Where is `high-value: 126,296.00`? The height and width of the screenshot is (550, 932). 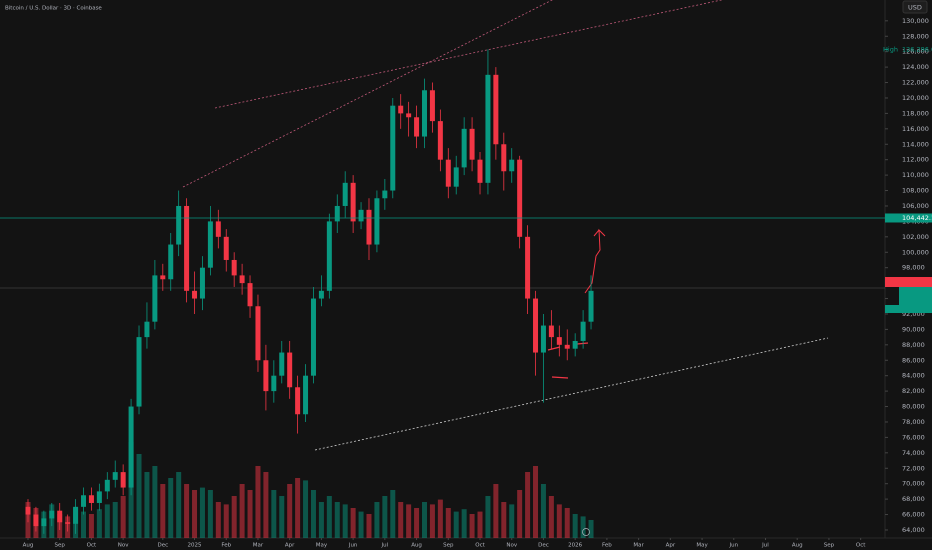 high-value: 126,296.00 is located at coordinates (917, 49).